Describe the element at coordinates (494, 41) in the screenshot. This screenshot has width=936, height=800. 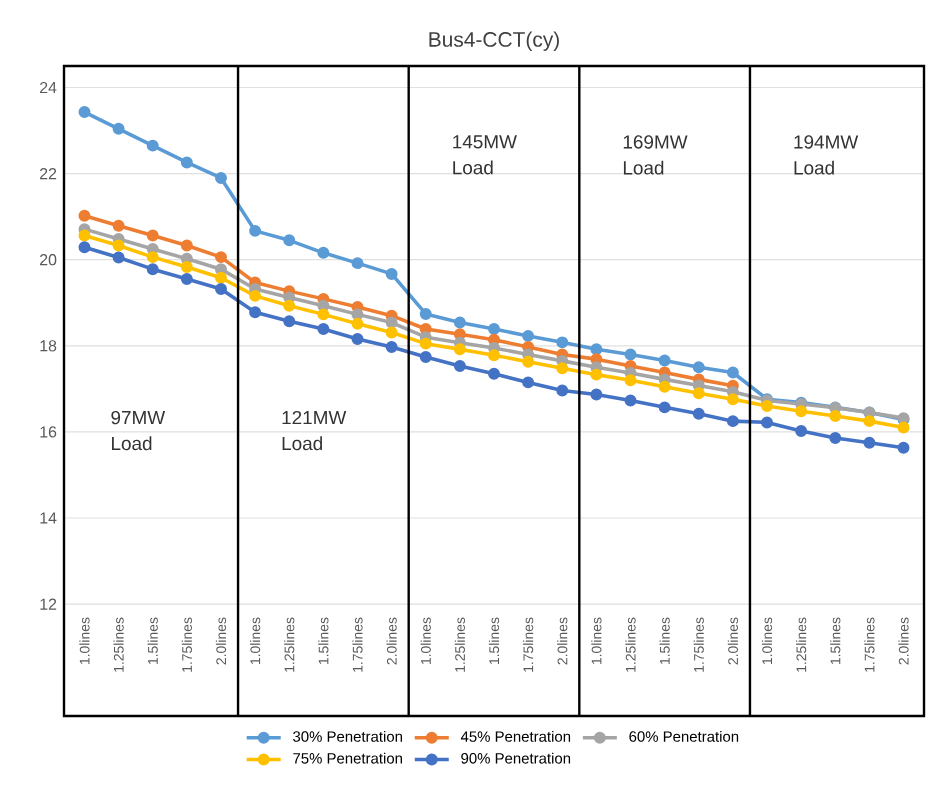
I see `chart-title: Bus4-CCT(cy)` at that location.